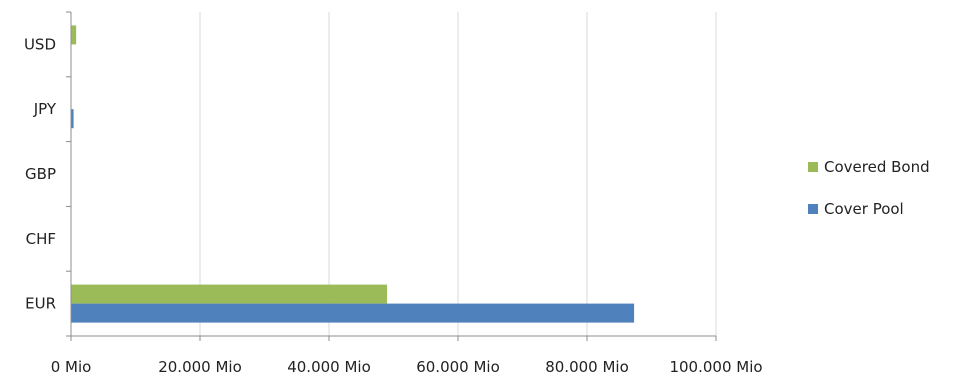  I want to click on y-tick-label-eur: EUR, so click(40, 304).